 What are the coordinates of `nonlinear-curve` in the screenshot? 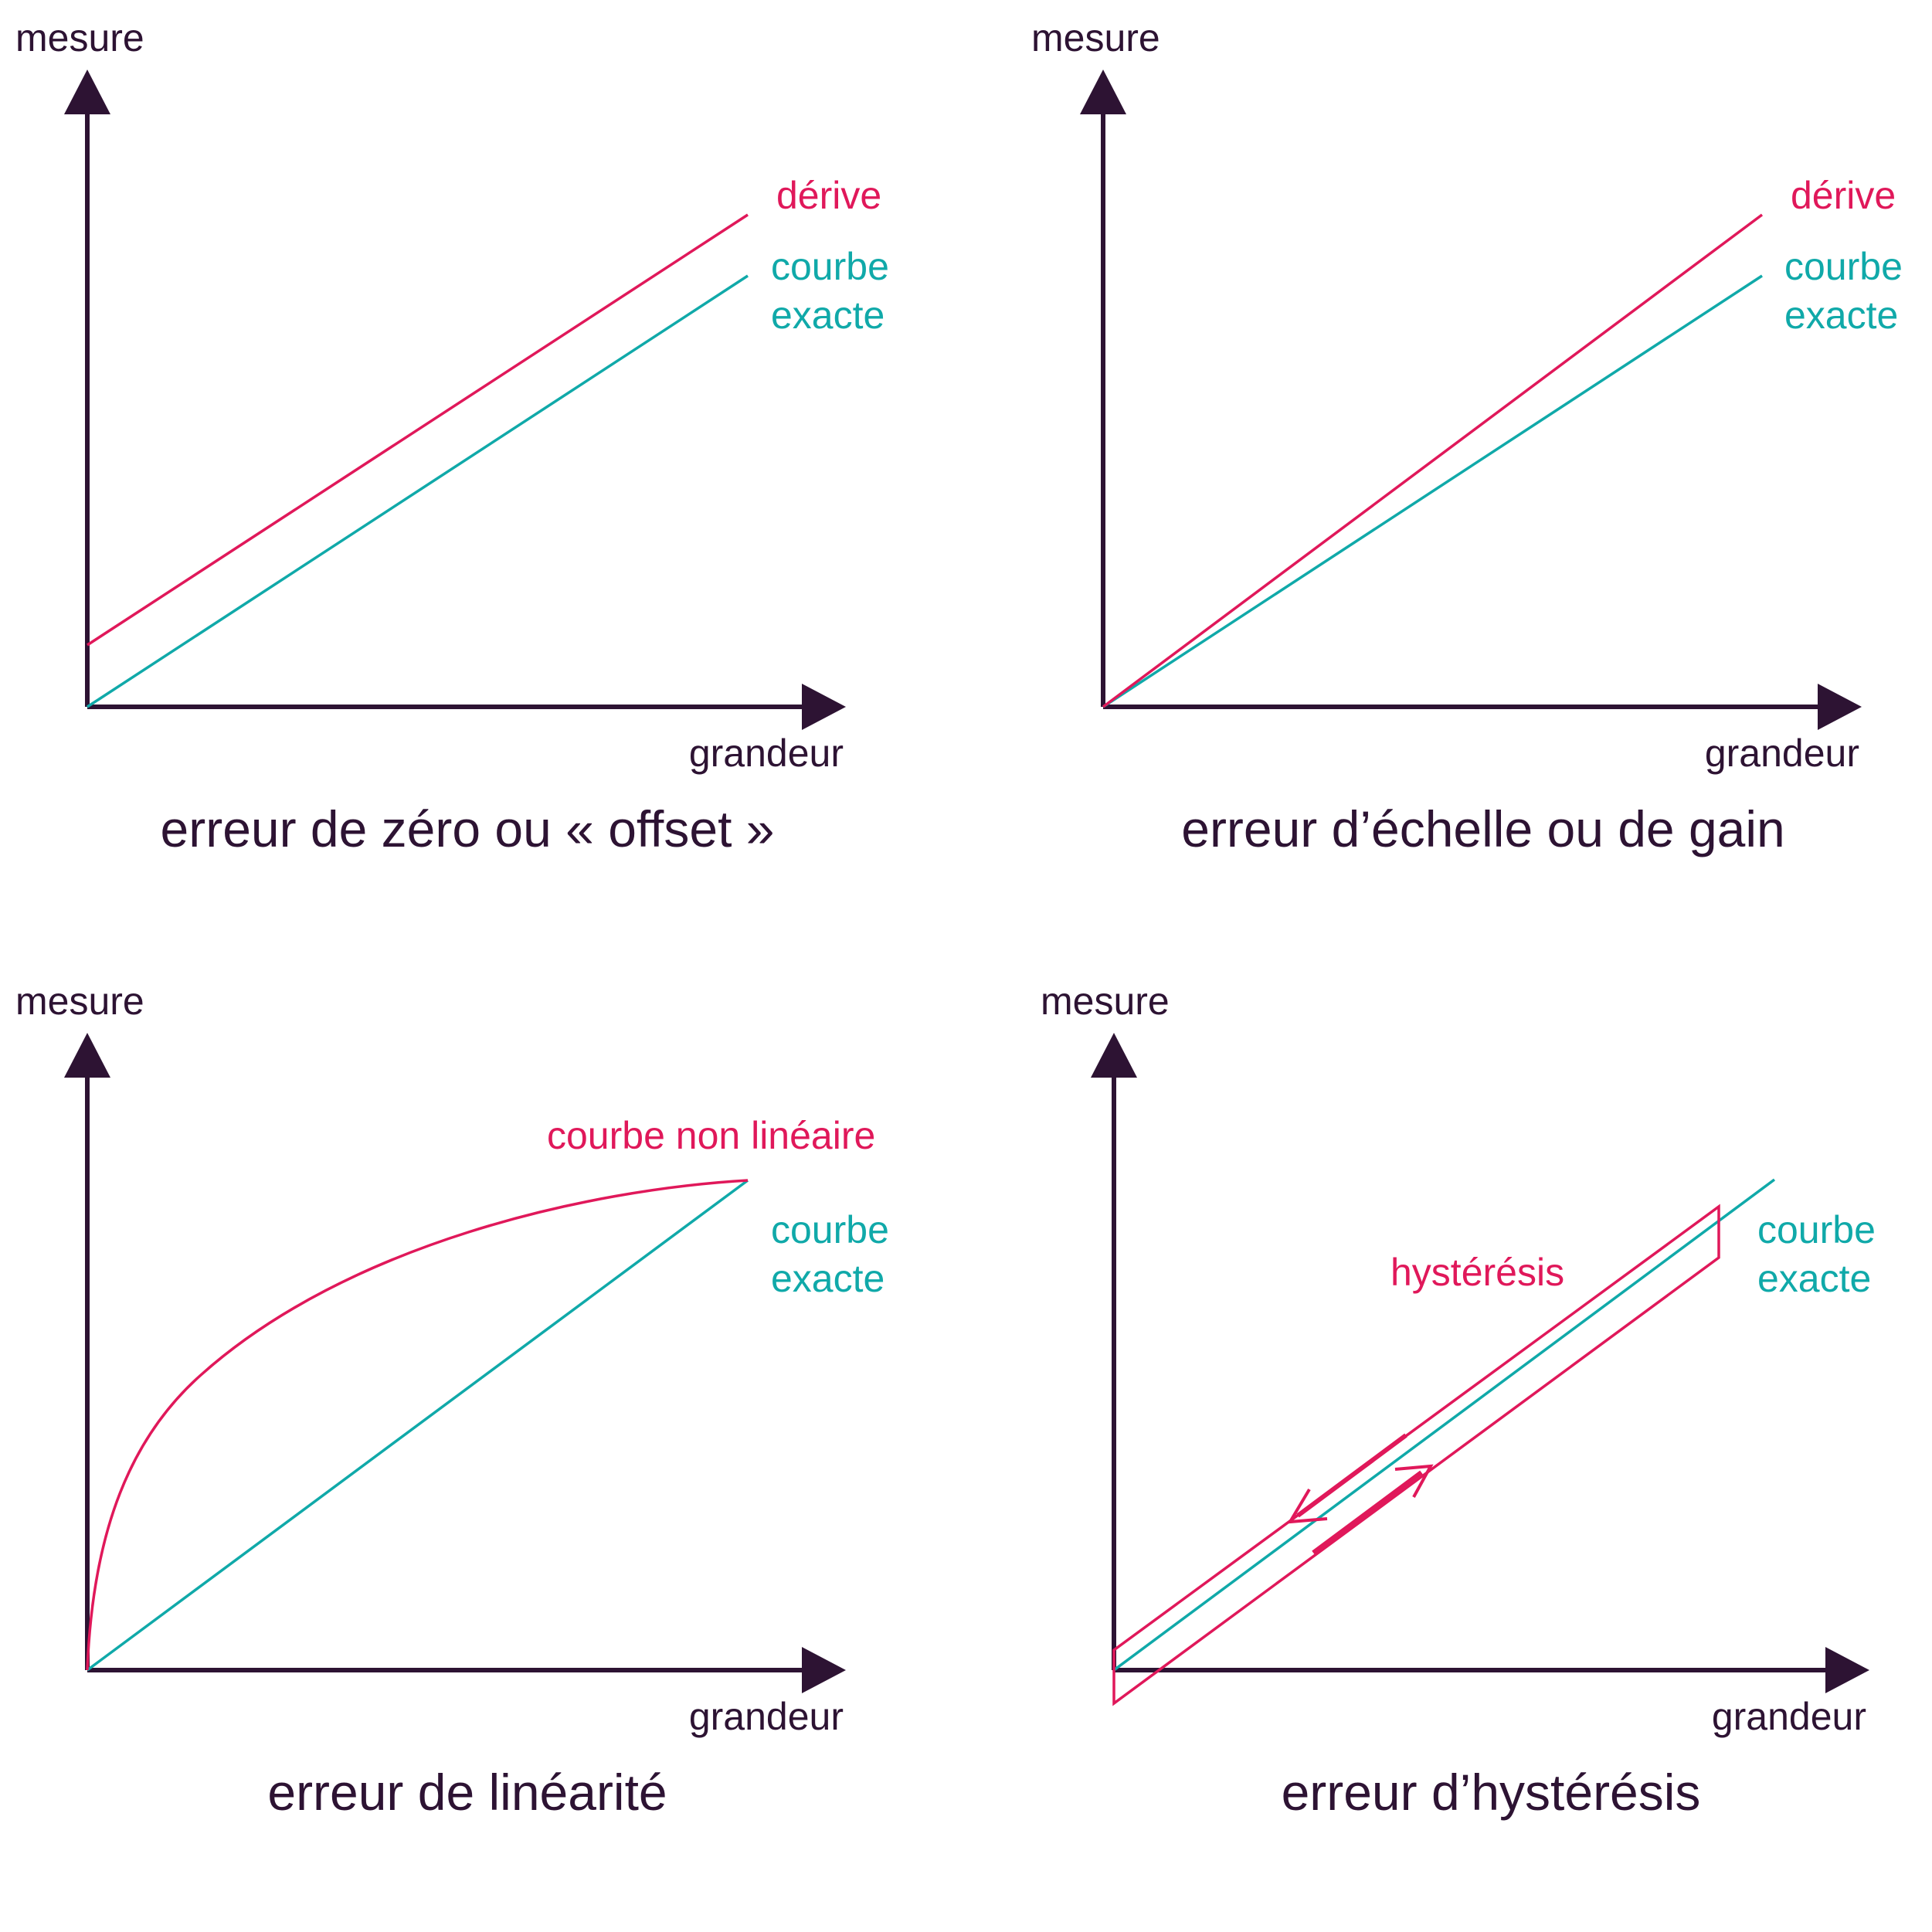 It's located at (417, 1425).